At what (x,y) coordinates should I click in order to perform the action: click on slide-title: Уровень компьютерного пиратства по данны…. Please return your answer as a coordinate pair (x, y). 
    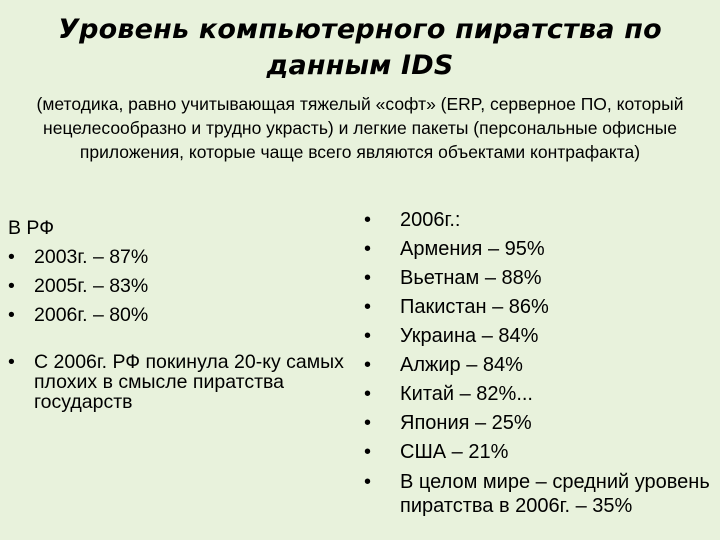
    Looking at the image, I should click on (360, 47).